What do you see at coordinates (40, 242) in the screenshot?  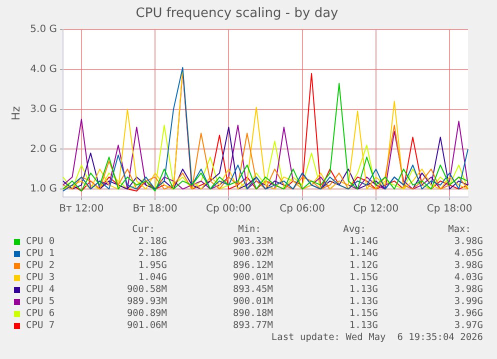 I see `legend-label: CPU 0` at bounding box center [40, 242].